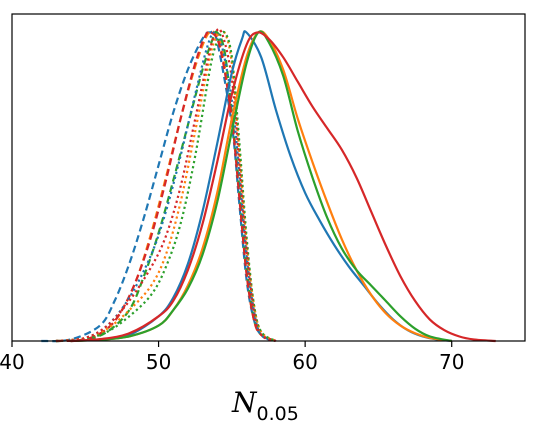 The image size is (539, 432). What do you see at coordinates (451, 362) in the screenshot?
I see `x-tick-label-70: 70` at bounding box center [451, 362].